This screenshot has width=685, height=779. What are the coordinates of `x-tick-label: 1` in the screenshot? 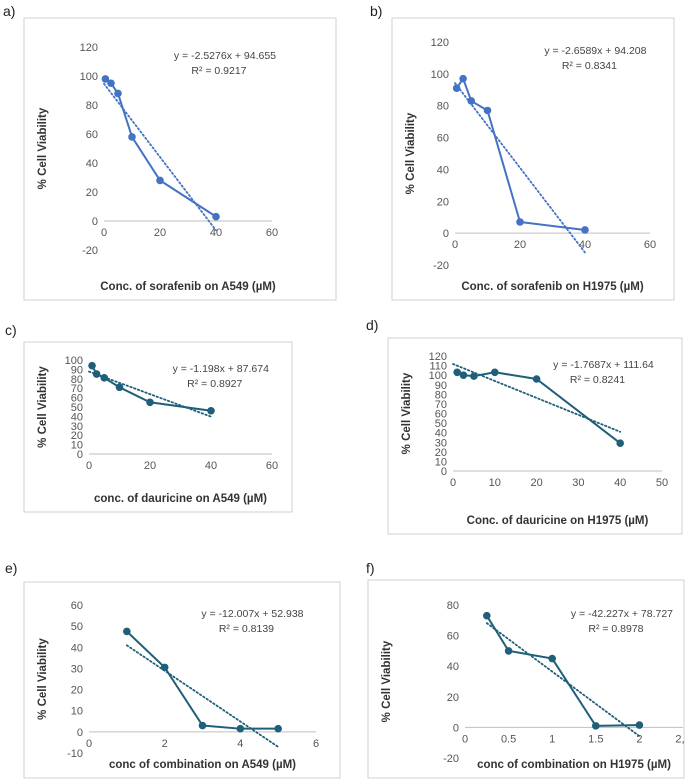 It's located at (552, 739).